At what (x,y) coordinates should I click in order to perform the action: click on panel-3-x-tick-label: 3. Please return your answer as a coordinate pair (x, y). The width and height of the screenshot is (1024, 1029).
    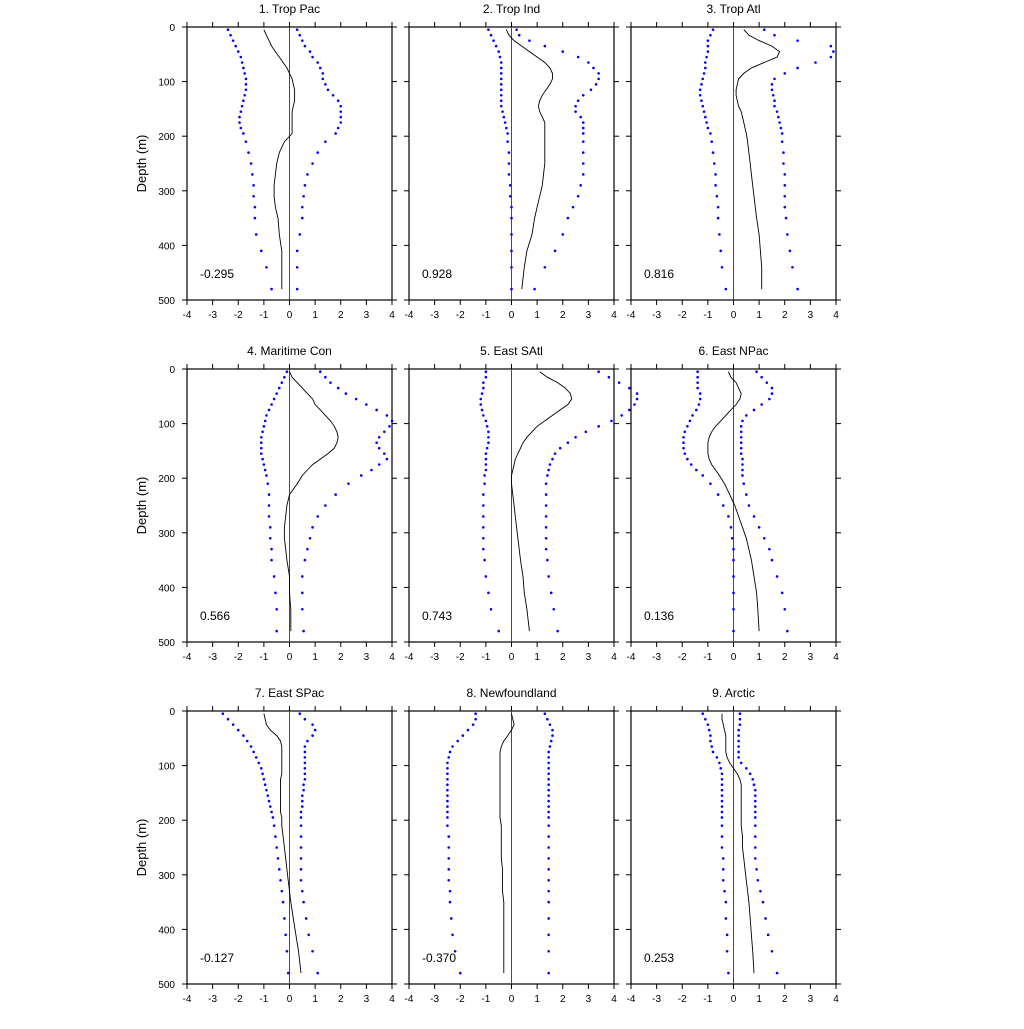
    Looking at the image, I should click on (811, 315).